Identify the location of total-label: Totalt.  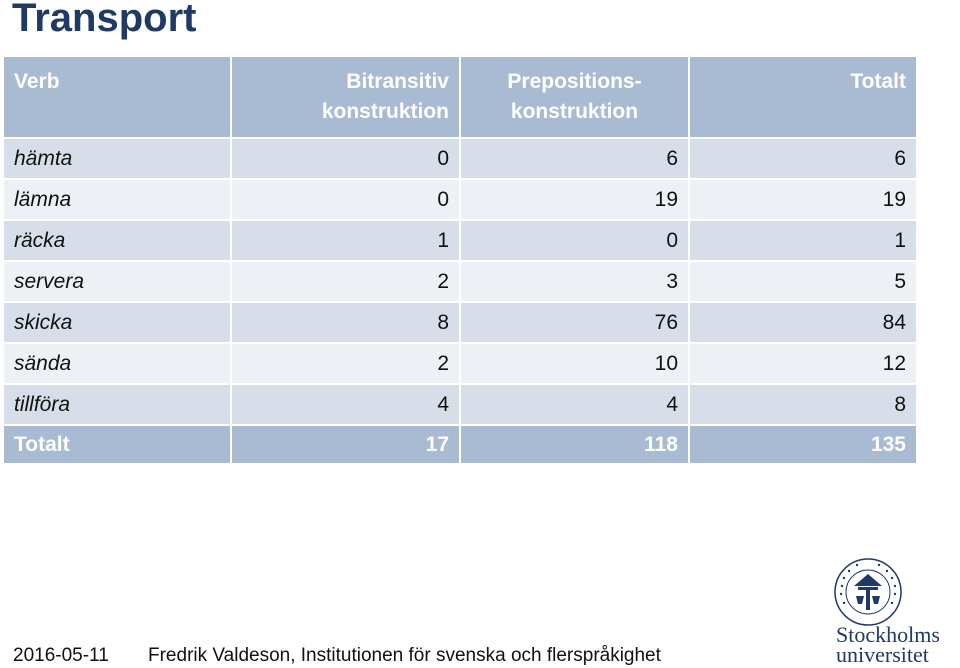
(117, 444).